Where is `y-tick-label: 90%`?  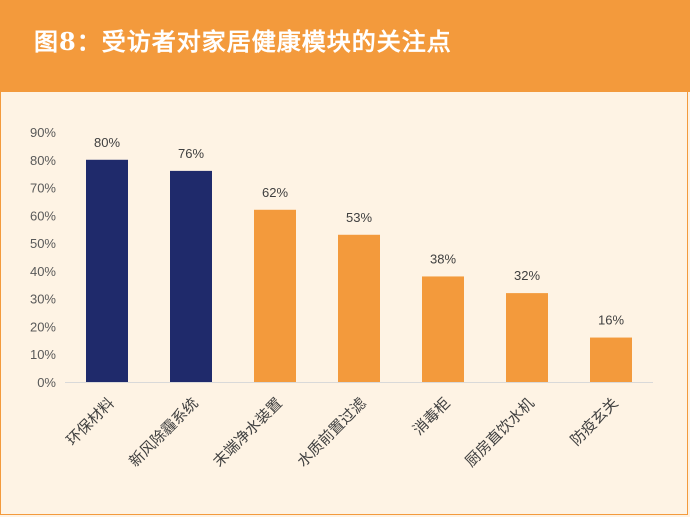
y-tick-label: 90% is located at coordinates (43, 132).